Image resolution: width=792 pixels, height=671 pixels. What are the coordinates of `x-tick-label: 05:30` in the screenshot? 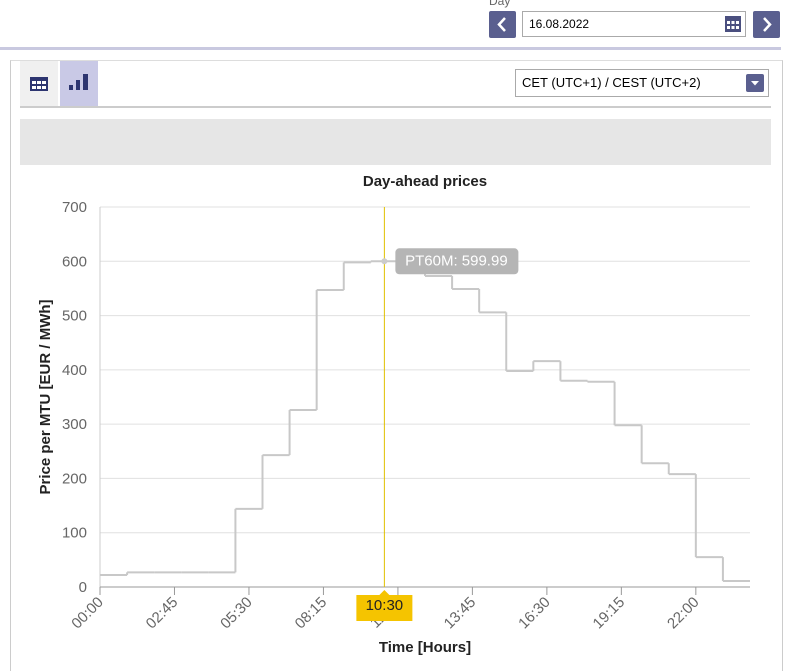 It's located at (236, 613).